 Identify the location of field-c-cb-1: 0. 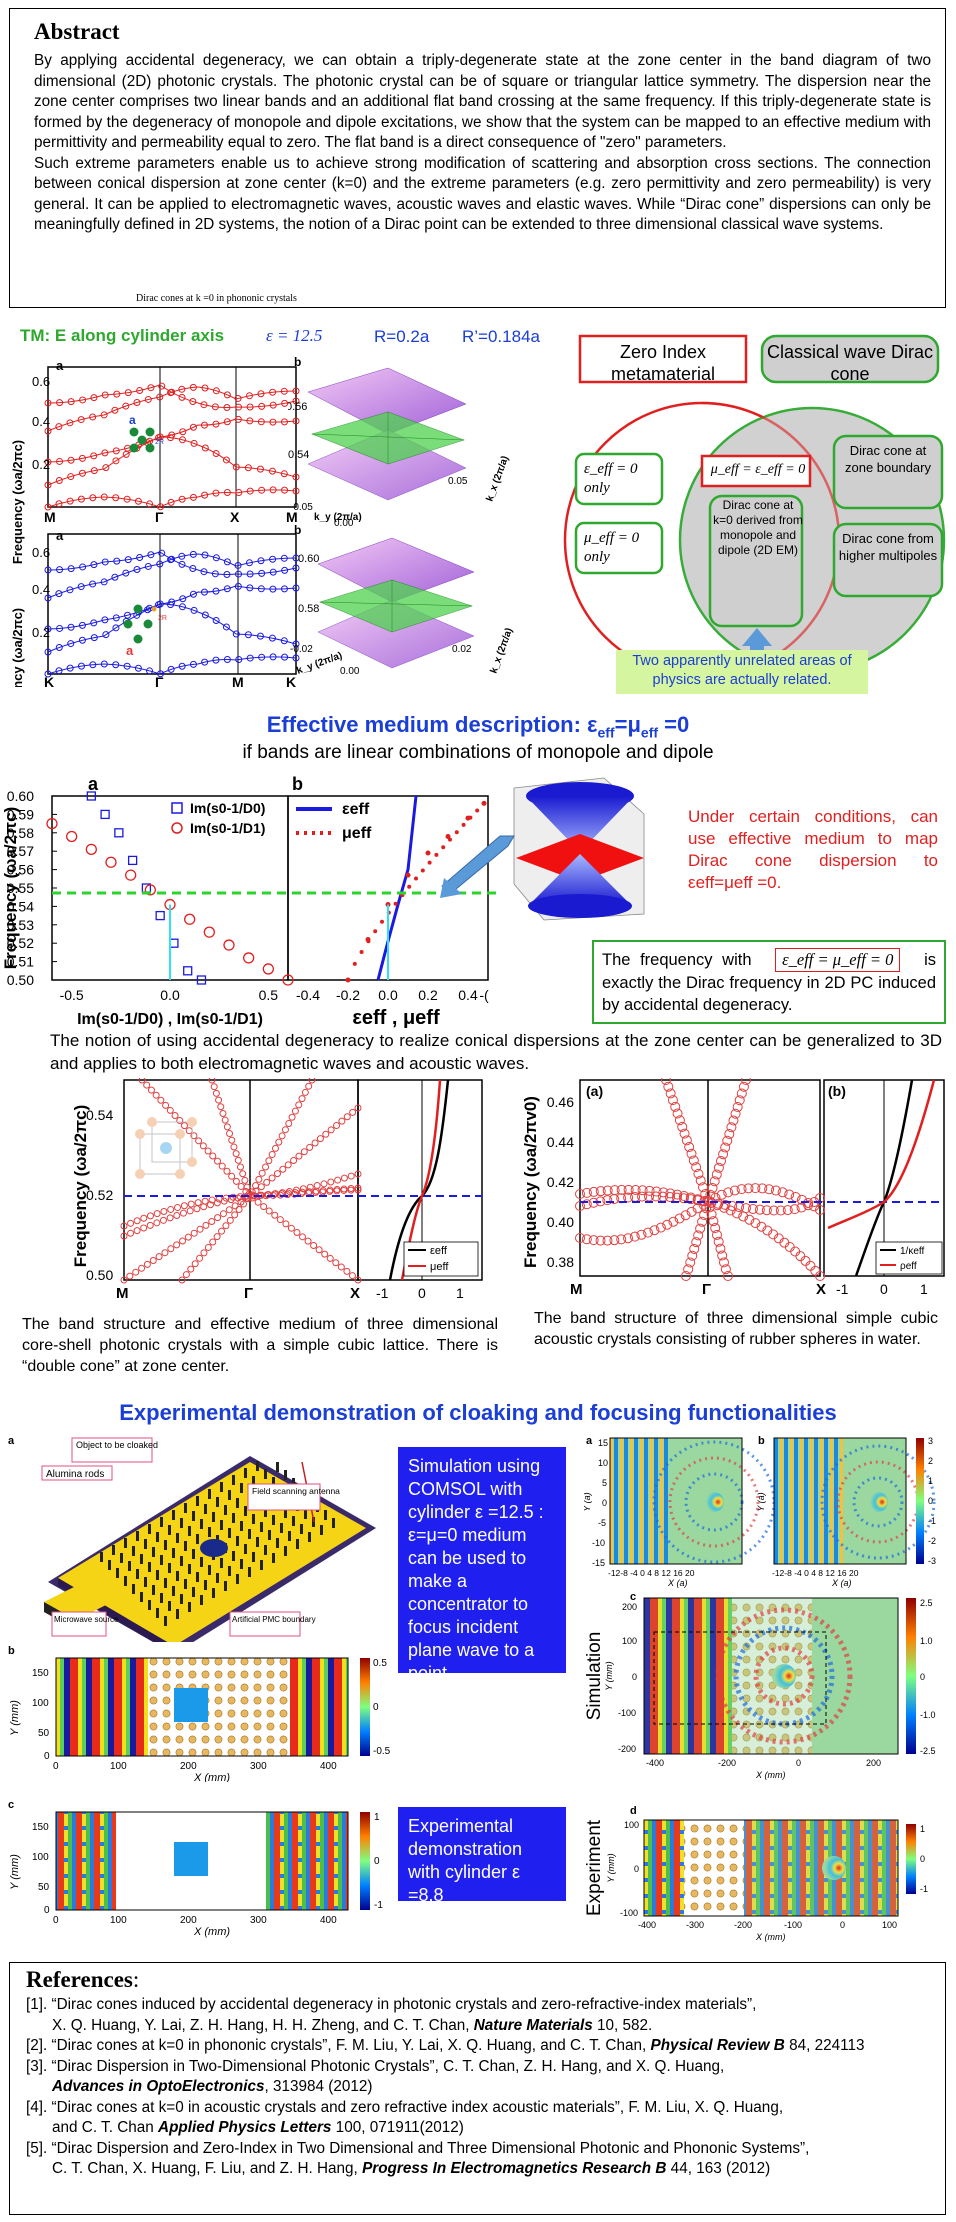
(377, 1861).